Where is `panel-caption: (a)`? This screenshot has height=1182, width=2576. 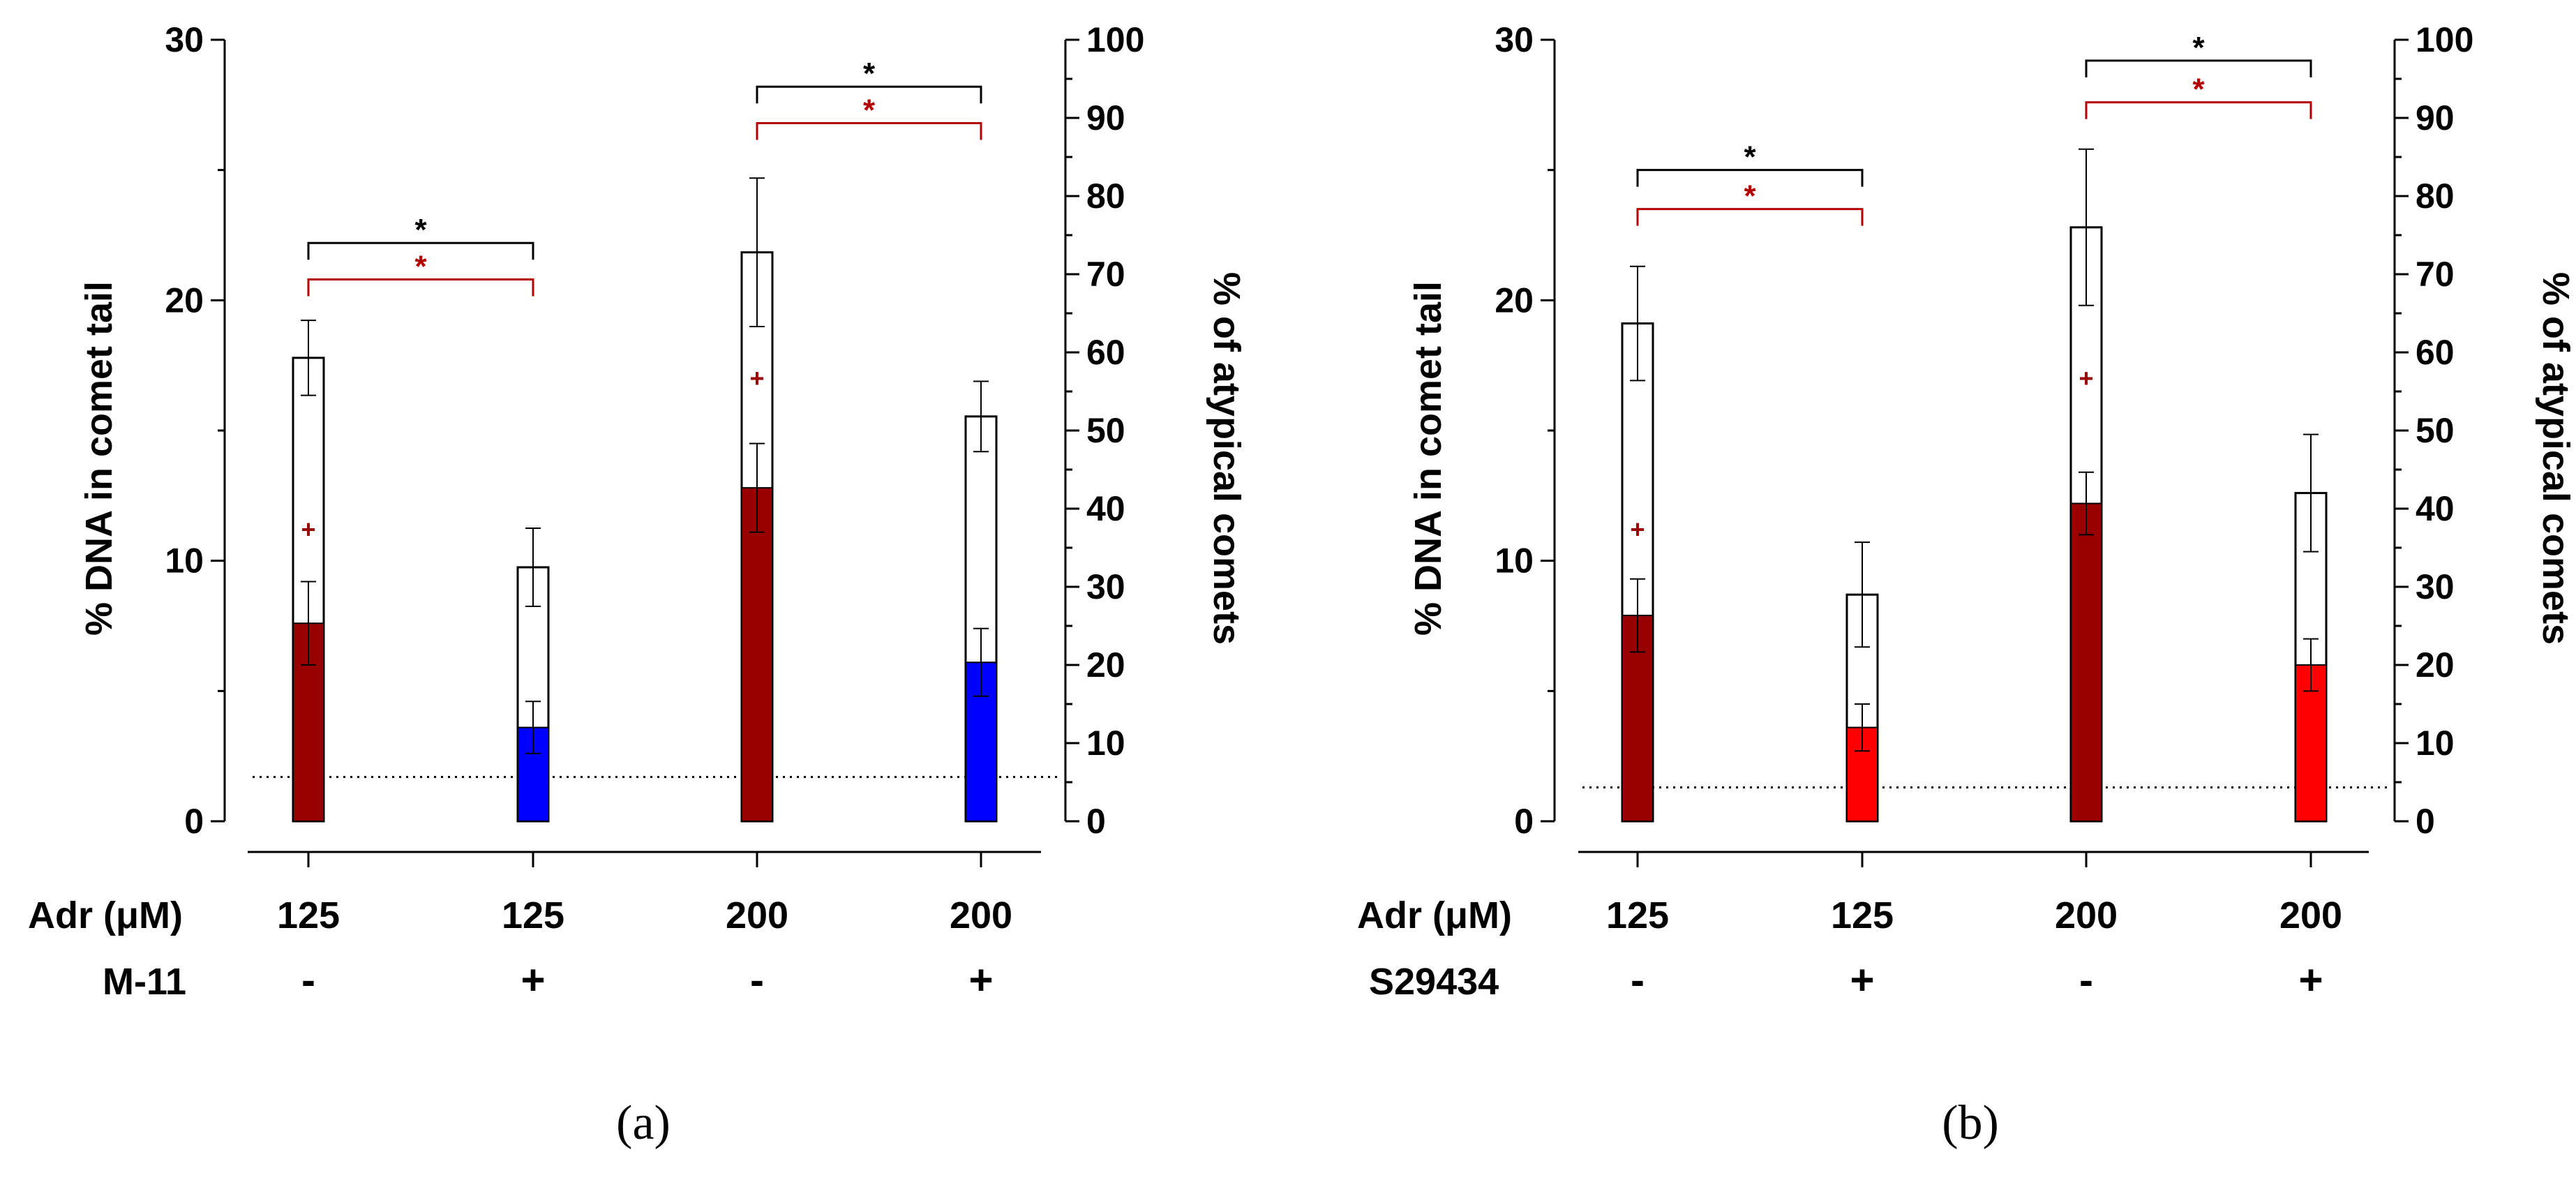 panel-caption: (a) is located at coordinates (643, 1123).